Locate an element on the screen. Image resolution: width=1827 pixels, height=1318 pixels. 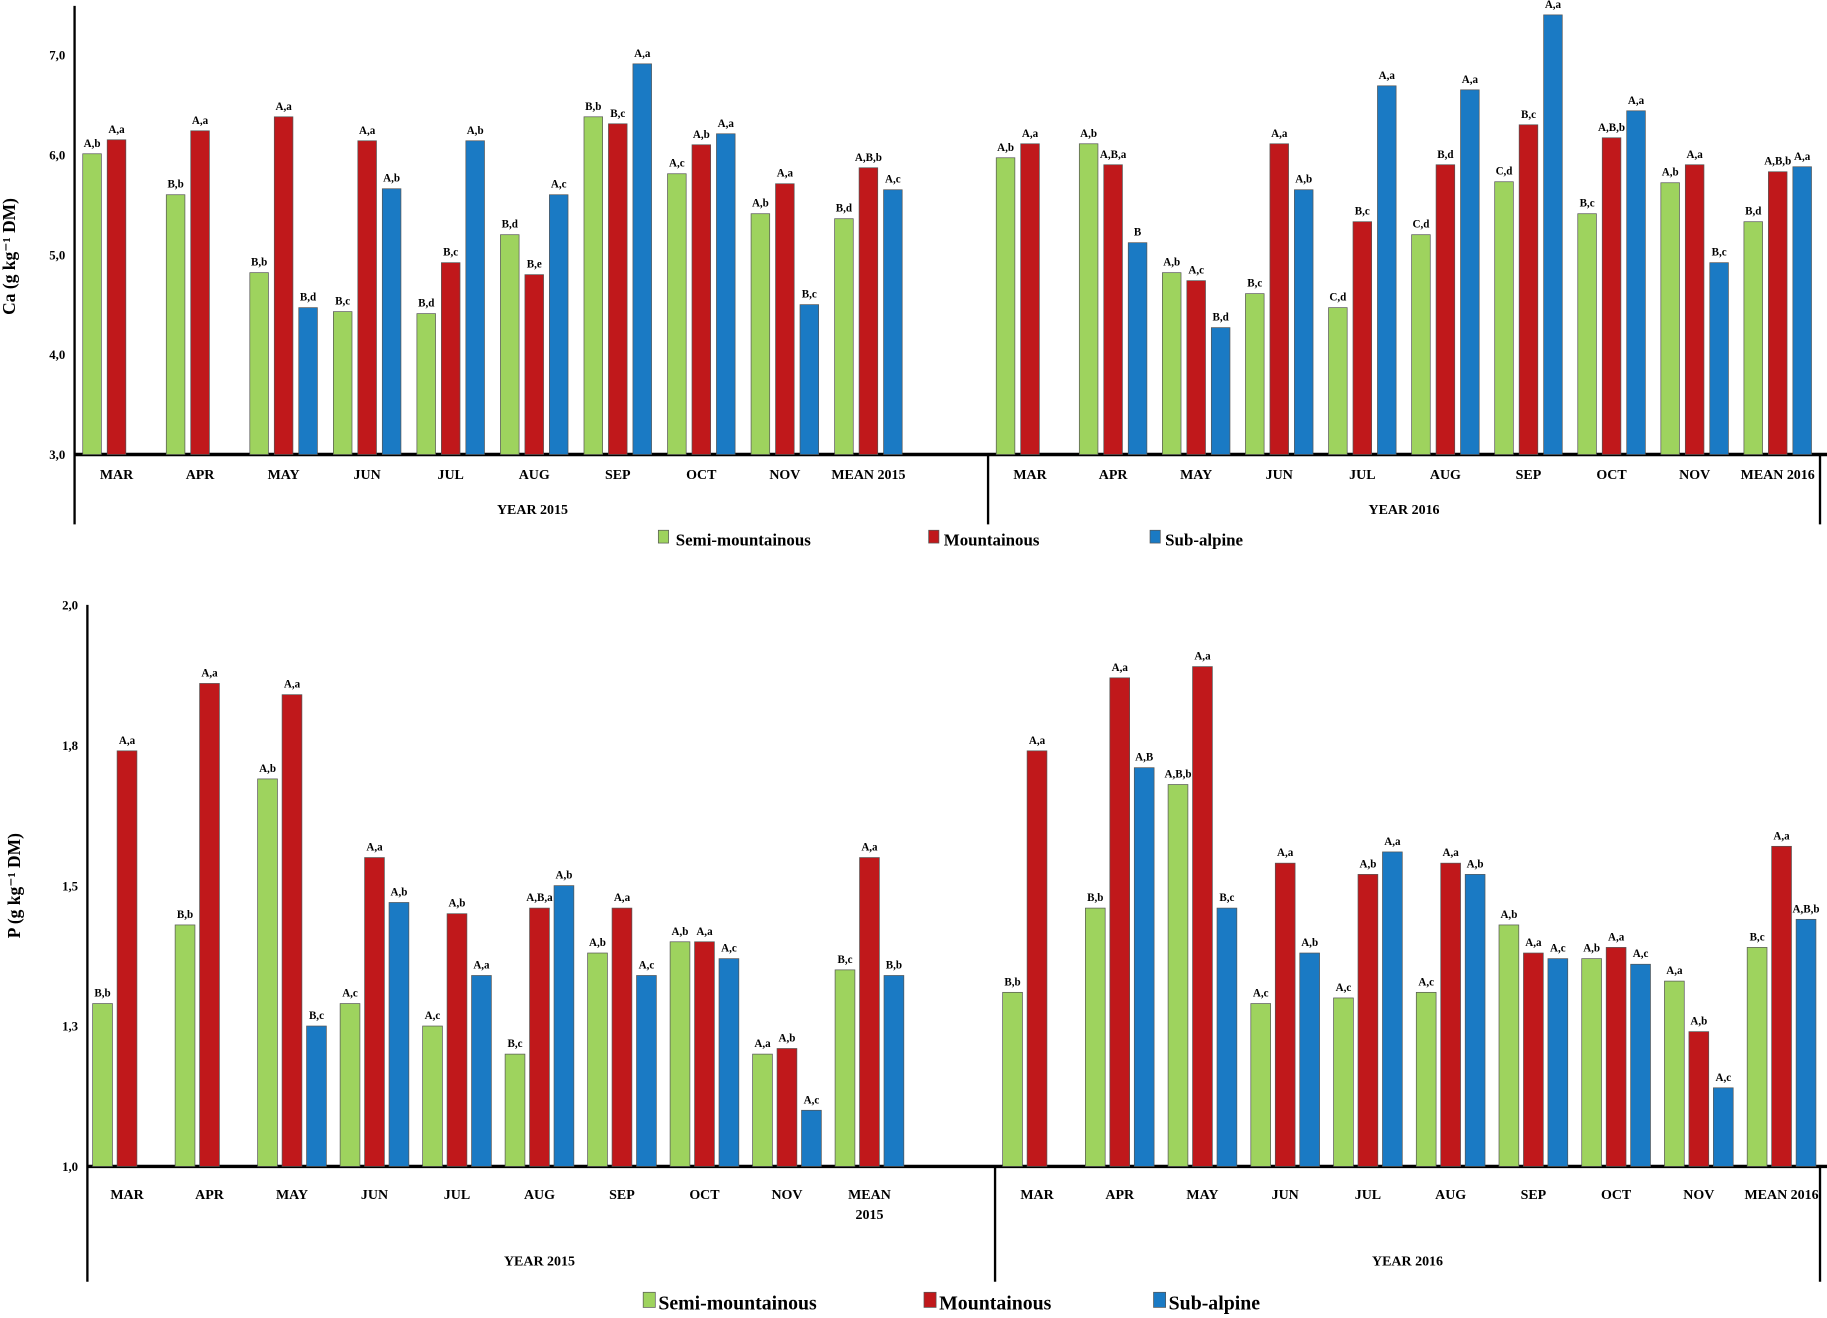
y-tick-label: 1,5 is located at coordinates (70, 886).